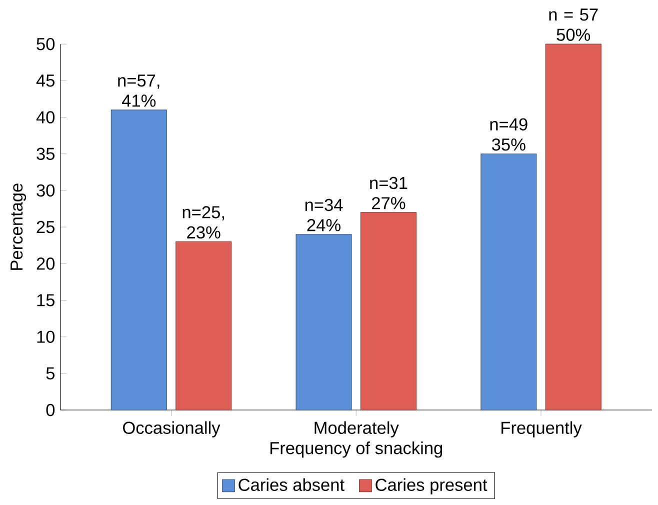 The height and width of the screenshot is (505, 658). Describe the element at coordinates (50, 410) in the screenshot. I see `y-tick-label: 0` at that location.